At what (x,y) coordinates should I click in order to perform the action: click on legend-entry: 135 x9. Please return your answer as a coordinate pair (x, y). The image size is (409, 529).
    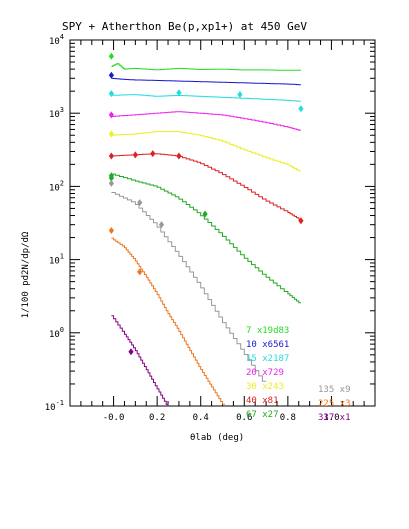
    Looking at the image, I should click on (334, 390).